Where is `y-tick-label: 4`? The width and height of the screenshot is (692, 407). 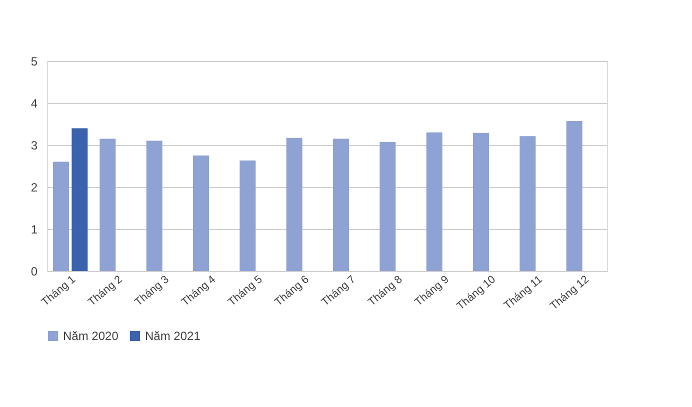 y-tick-label: 4 is located at coordinates (34, 103).